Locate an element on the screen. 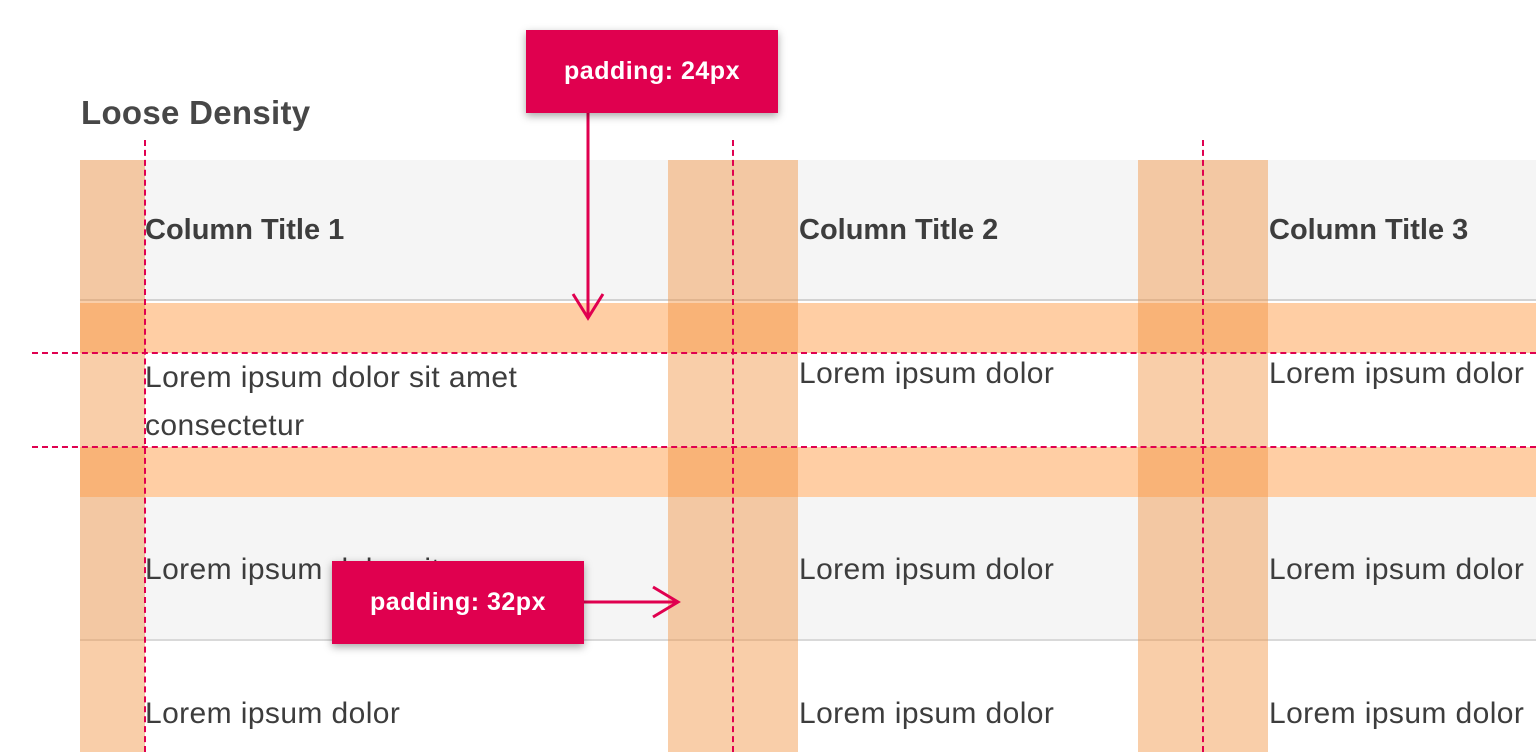 This screenshot has width=1536, height=752. arrow-right-icon is located at coordinates (631, 602).